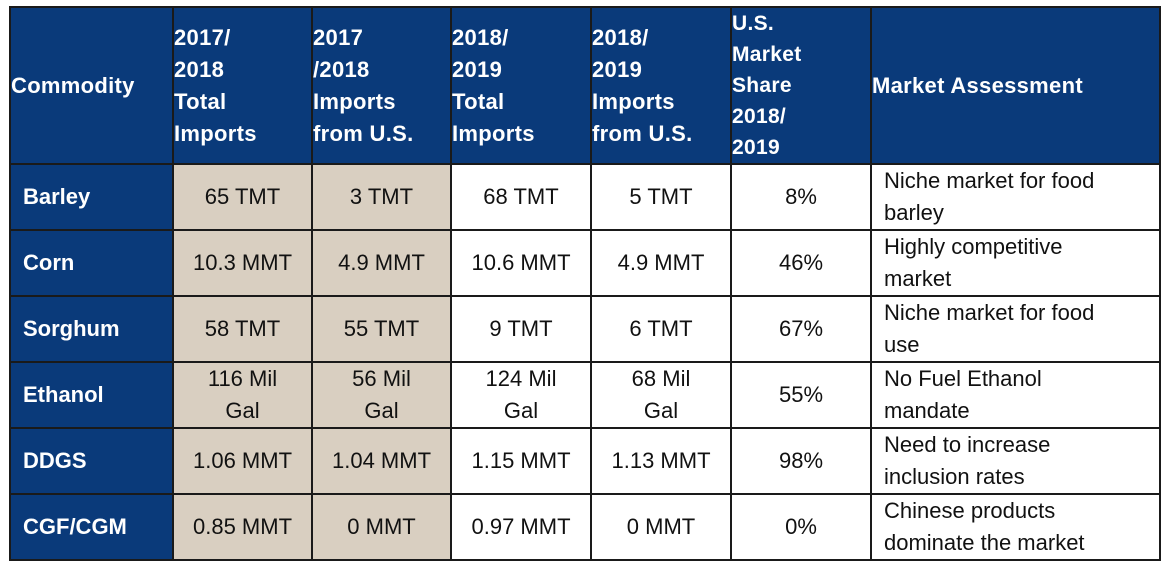  I want to click on header-line: 2018, so click(199, 69).